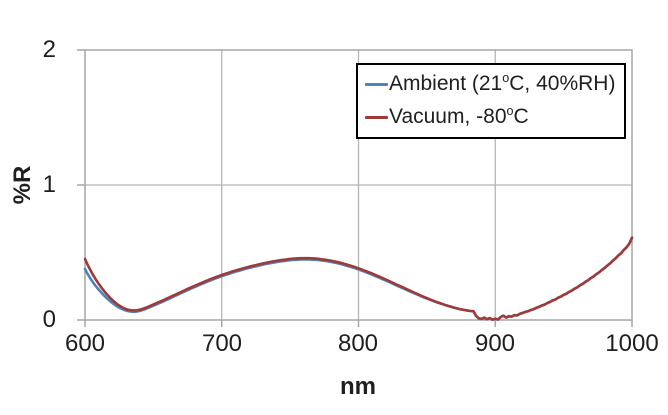 The height and width of the screenshot is (415, 668). I want to click on ambient-line-swatch, so click(376, 84).